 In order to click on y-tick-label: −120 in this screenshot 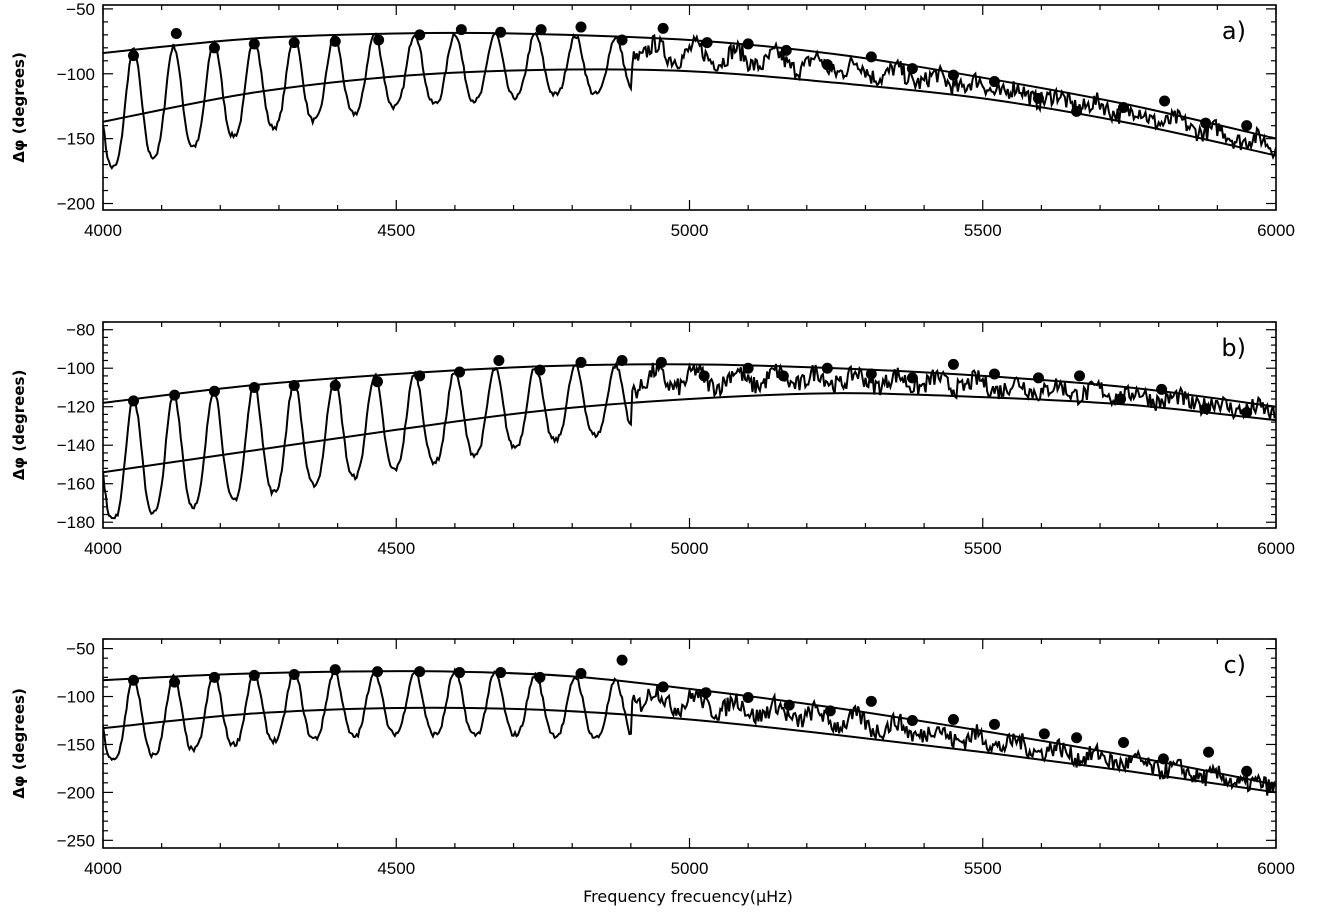, I will do `click(76, 407)`.